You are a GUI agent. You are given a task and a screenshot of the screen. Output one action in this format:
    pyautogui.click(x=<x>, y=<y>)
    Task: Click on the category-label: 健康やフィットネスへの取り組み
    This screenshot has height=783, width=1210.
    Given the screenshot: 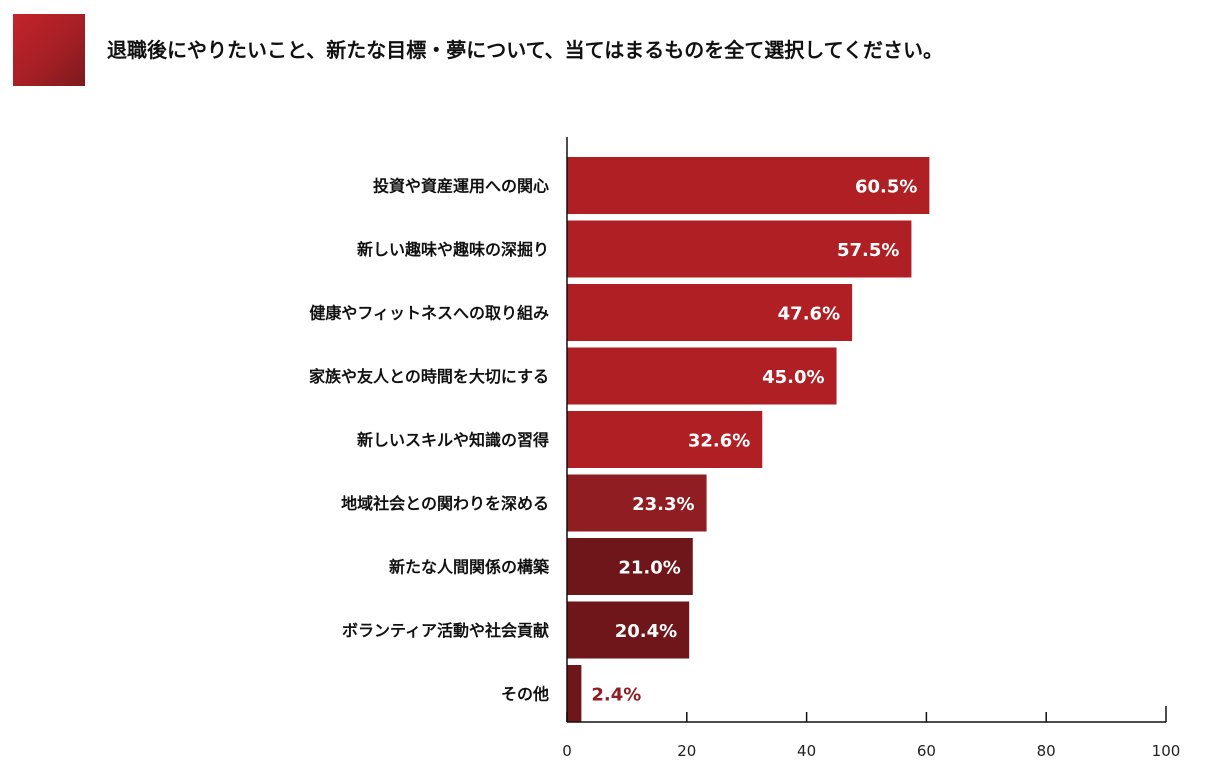 What is the action you would take?
    pyautogui.click(x=429, y=313)
    